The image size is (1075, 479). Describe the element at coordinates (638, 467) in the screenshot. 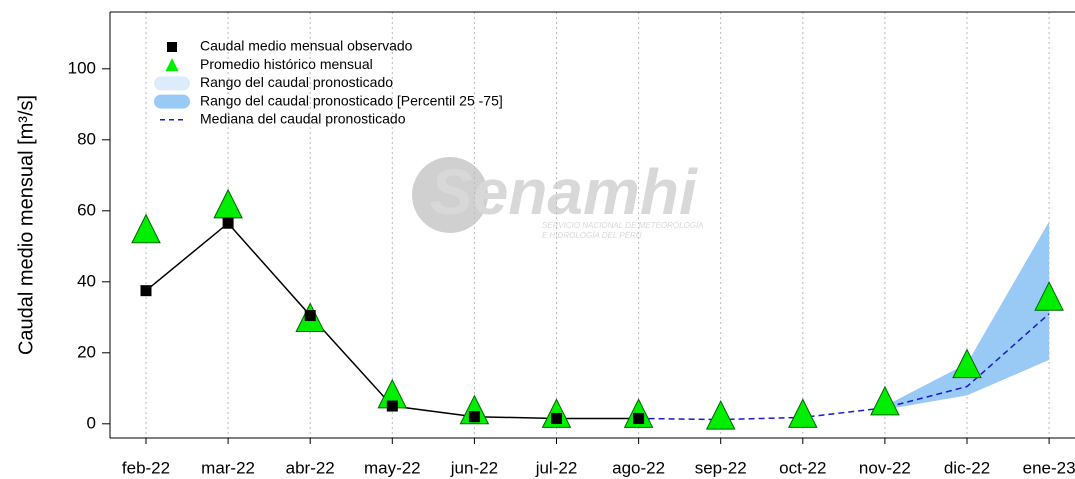

I see `x-tick-label: ago-22` at that location.